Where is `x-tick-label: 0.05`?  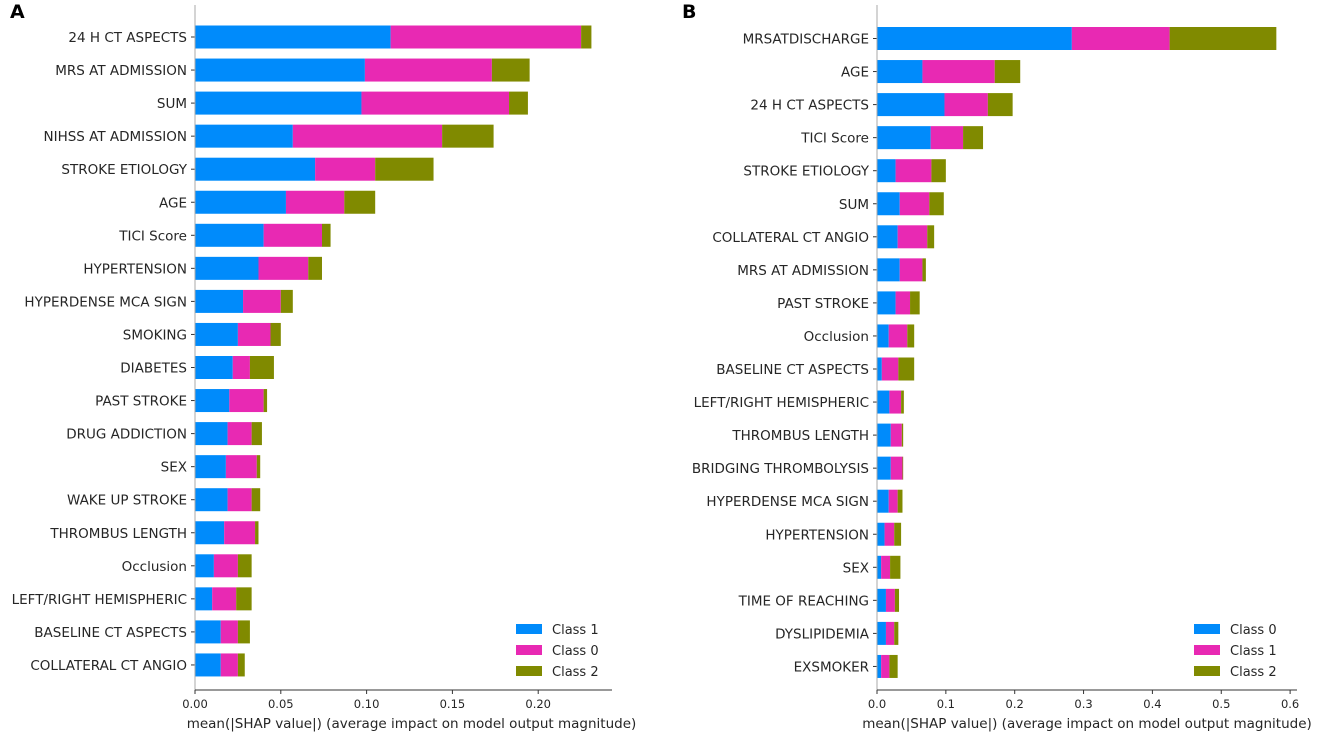
x-tick-label: 0.05 is located at coordinates (281, 704).